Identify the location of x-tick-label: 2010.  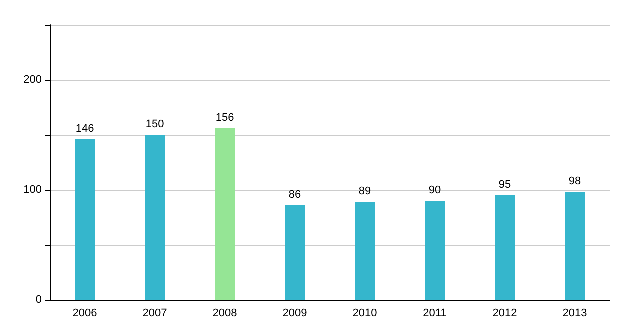
(365, 314).